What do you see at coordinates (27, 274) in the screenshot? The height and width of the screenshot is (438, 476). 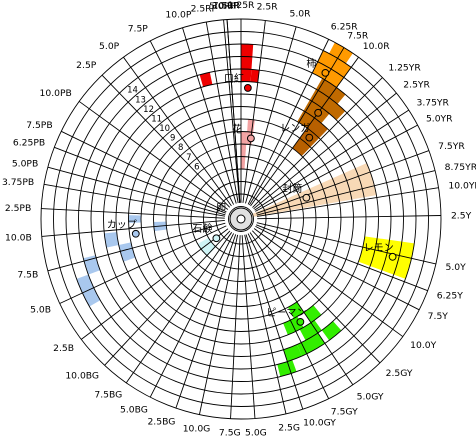 I see `hue-label: 7.5B` at bounding box center [27, 274].